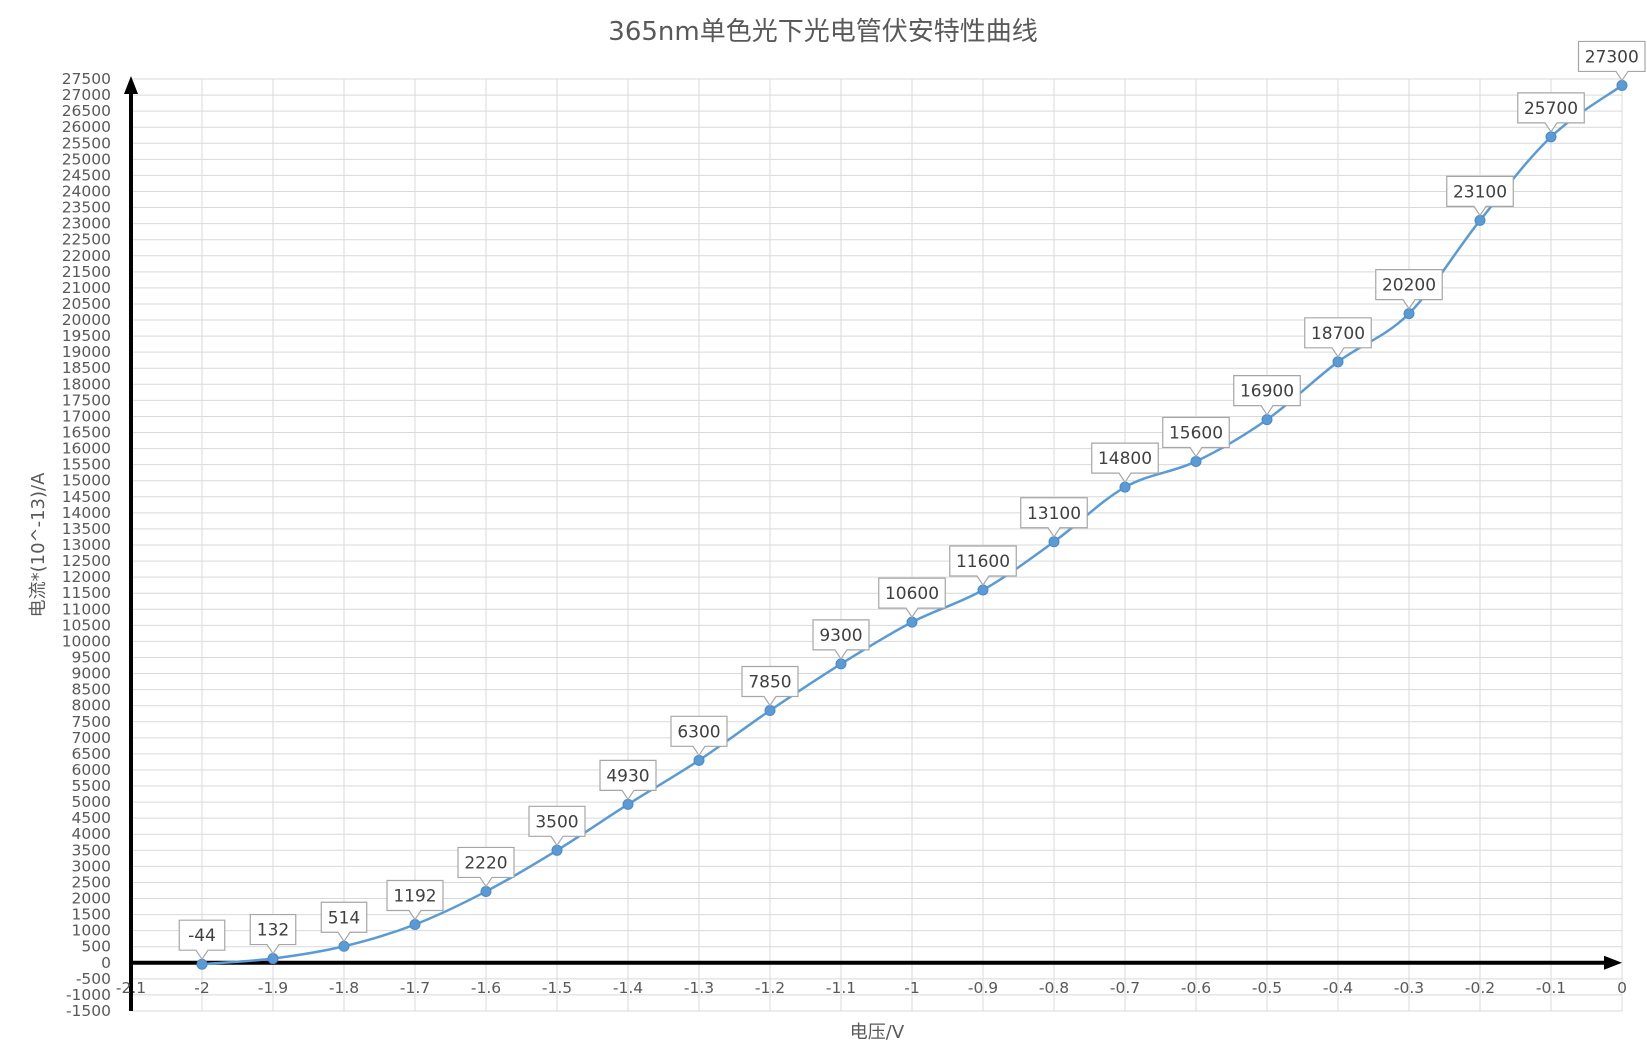 This screenshot has height=1055, width=1647. What do you see at coordinates (344, 922) in the screenshot?
I see `data-label: 514` at bounding box center [344, 922].